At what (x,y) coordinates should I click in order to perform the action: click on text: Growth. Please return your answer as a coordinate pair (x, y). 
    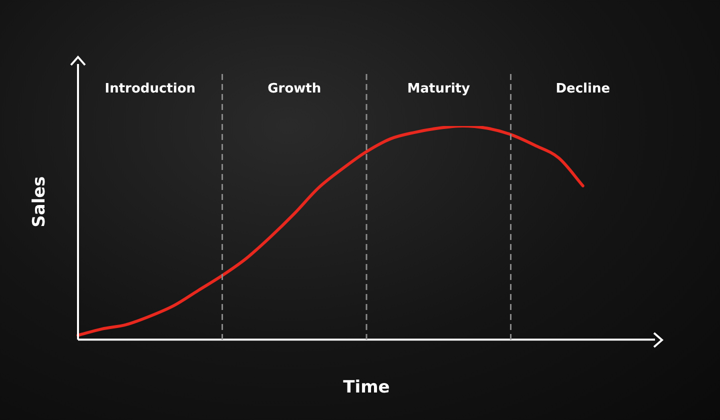
    Looking at the image, I should click on (295, 88).